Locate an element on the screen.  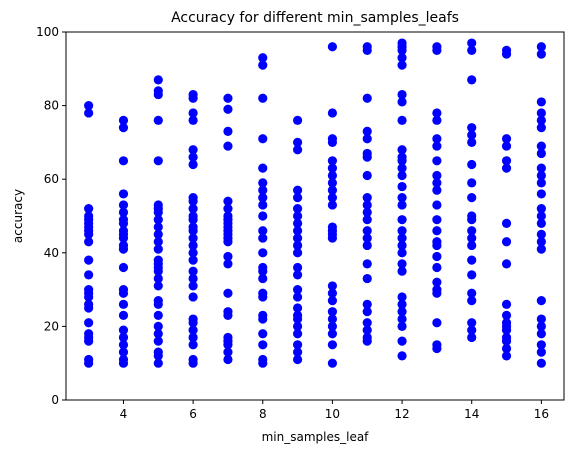
y-tick-label: 20 is located at coordinates (51, 326).